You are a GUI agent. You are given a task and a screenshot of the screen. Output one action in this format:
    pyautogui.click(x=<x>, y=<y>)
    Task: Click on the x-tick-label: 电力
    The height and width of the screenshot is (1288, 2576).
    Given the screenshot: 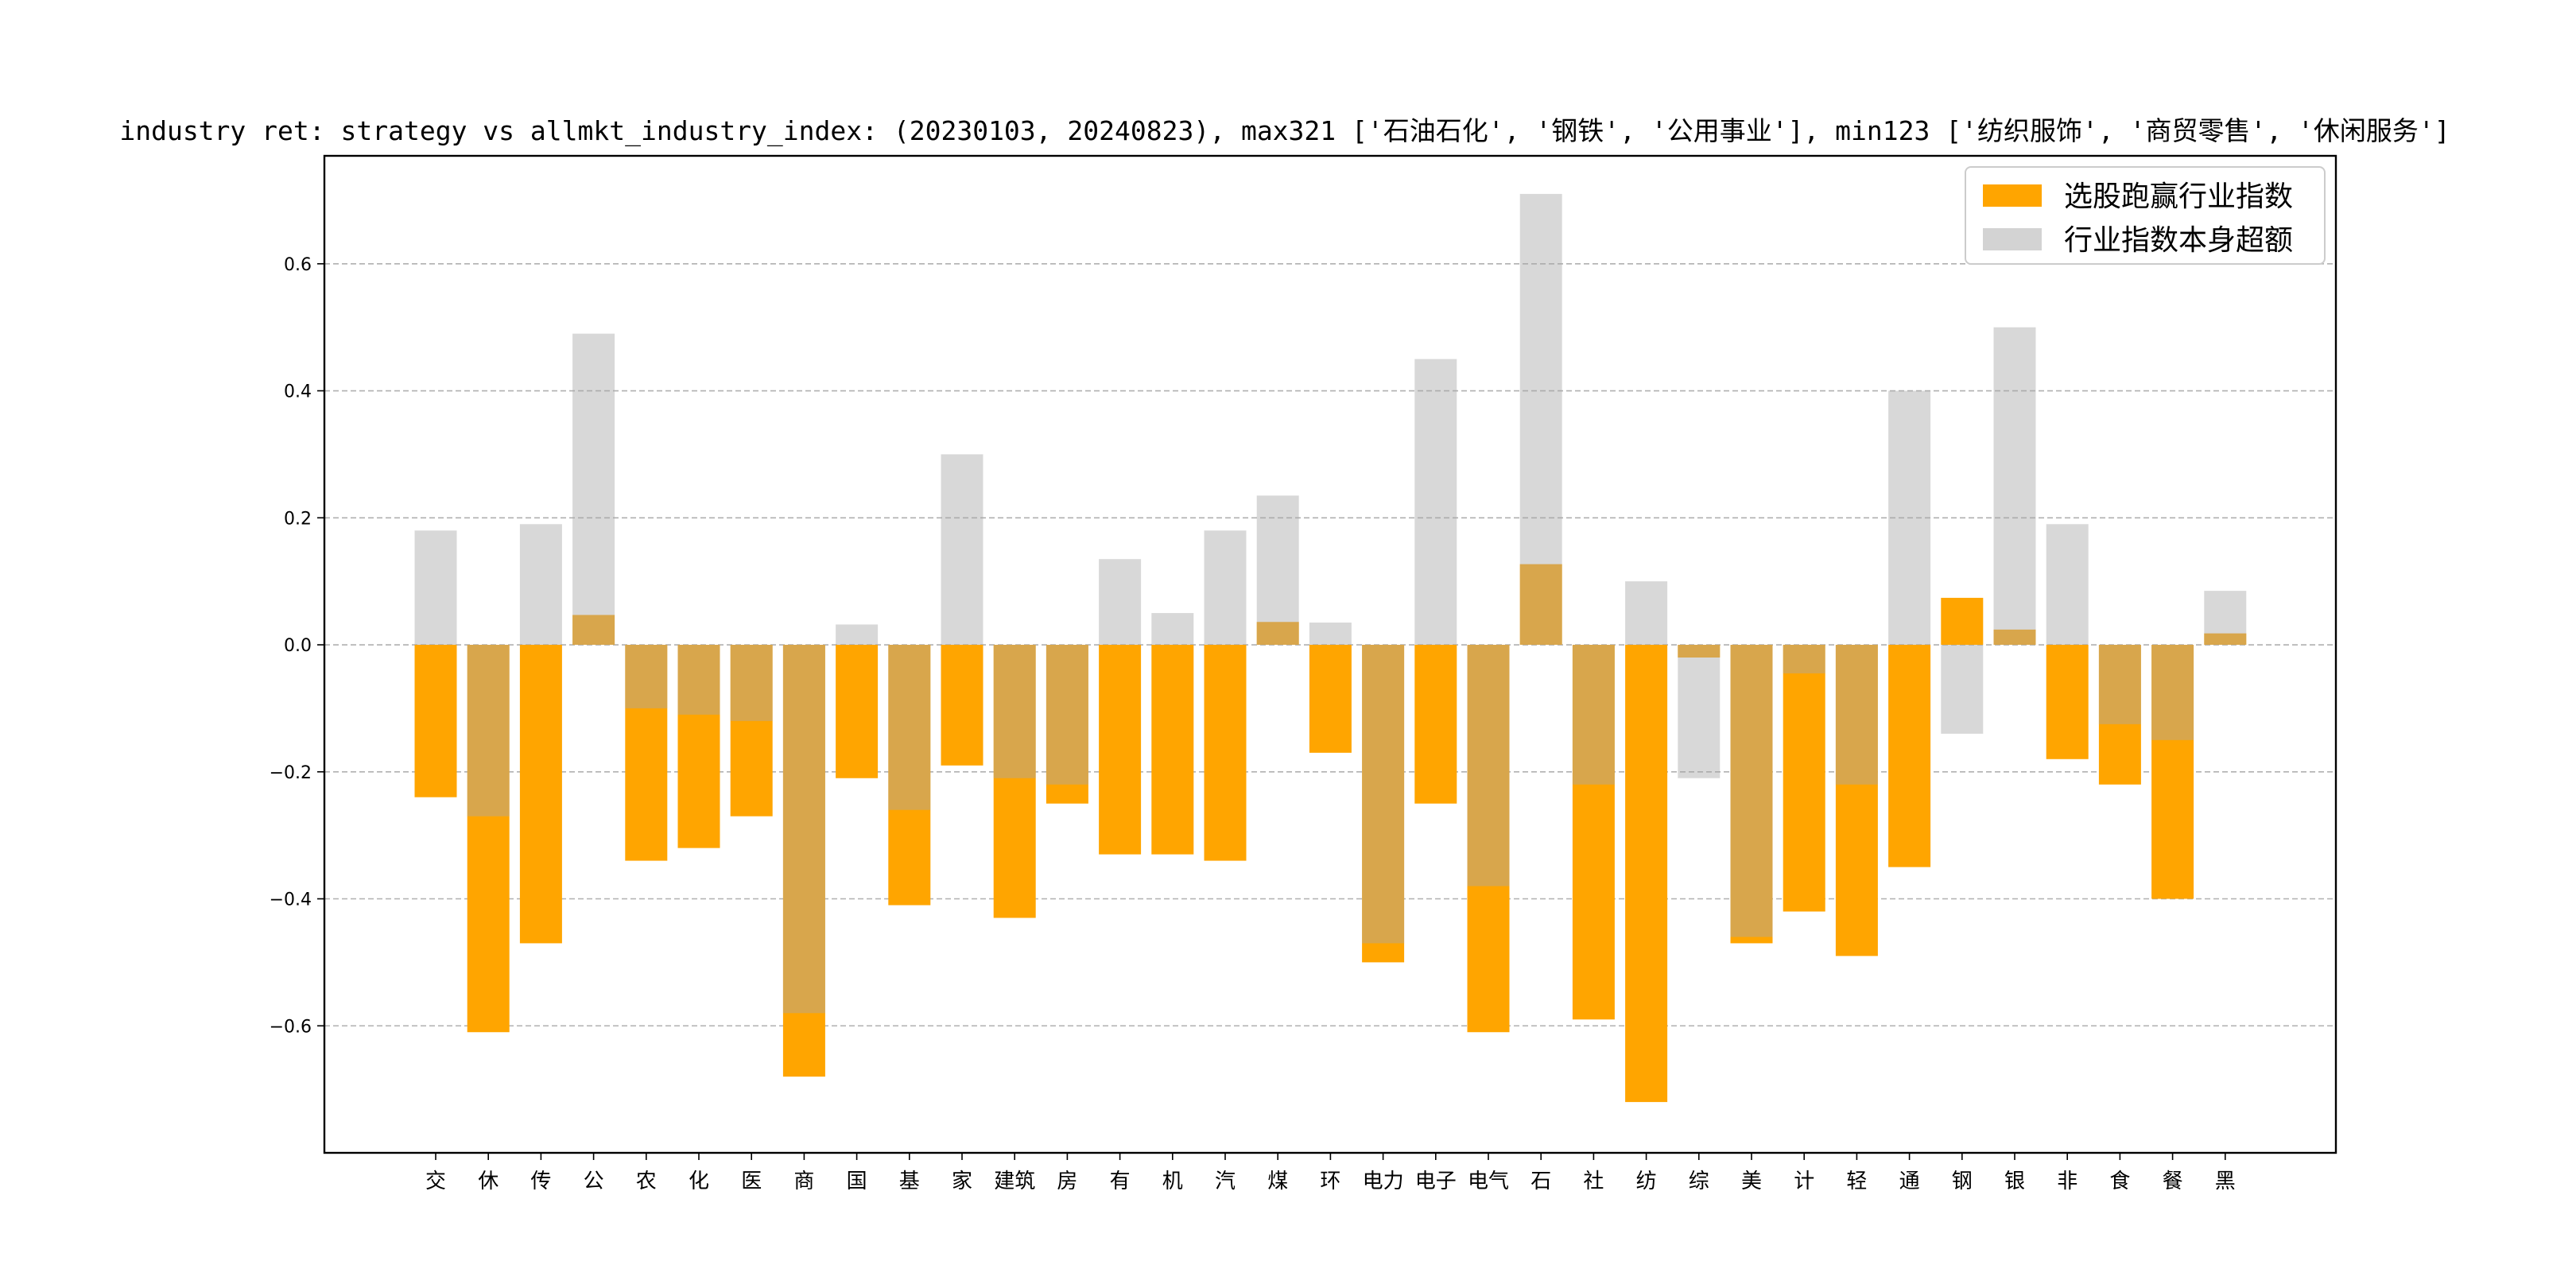 What is the action you would take?
    pyautogui.click(x=1383, y=1181)
    